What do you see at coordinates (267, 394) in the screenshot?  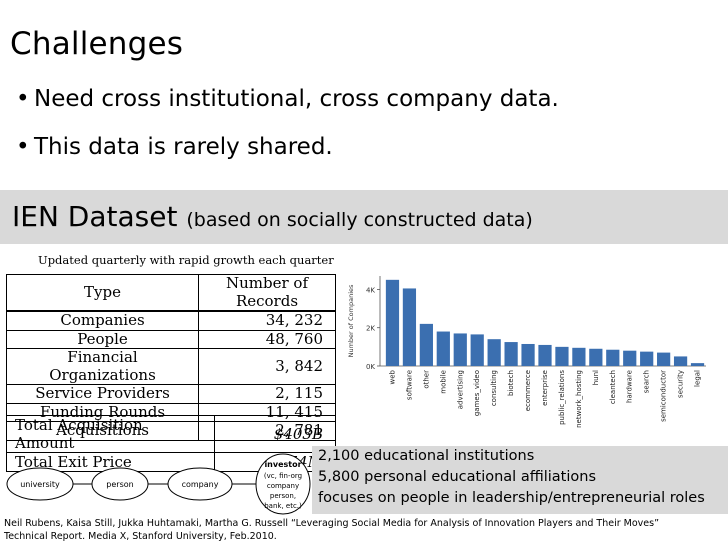 I see `record-count: 2, 115` at bounding box center [267, 394].